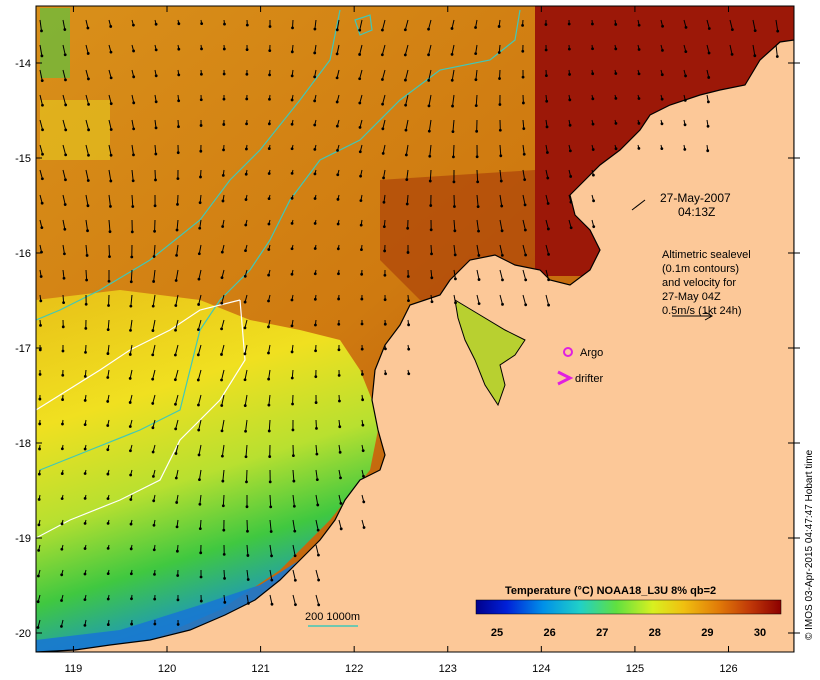 This screenshot has height=680, width=820. Describe the element at coordinates (354, 669) in the screenshot. I see `lon-tick-label: 122` at that location.